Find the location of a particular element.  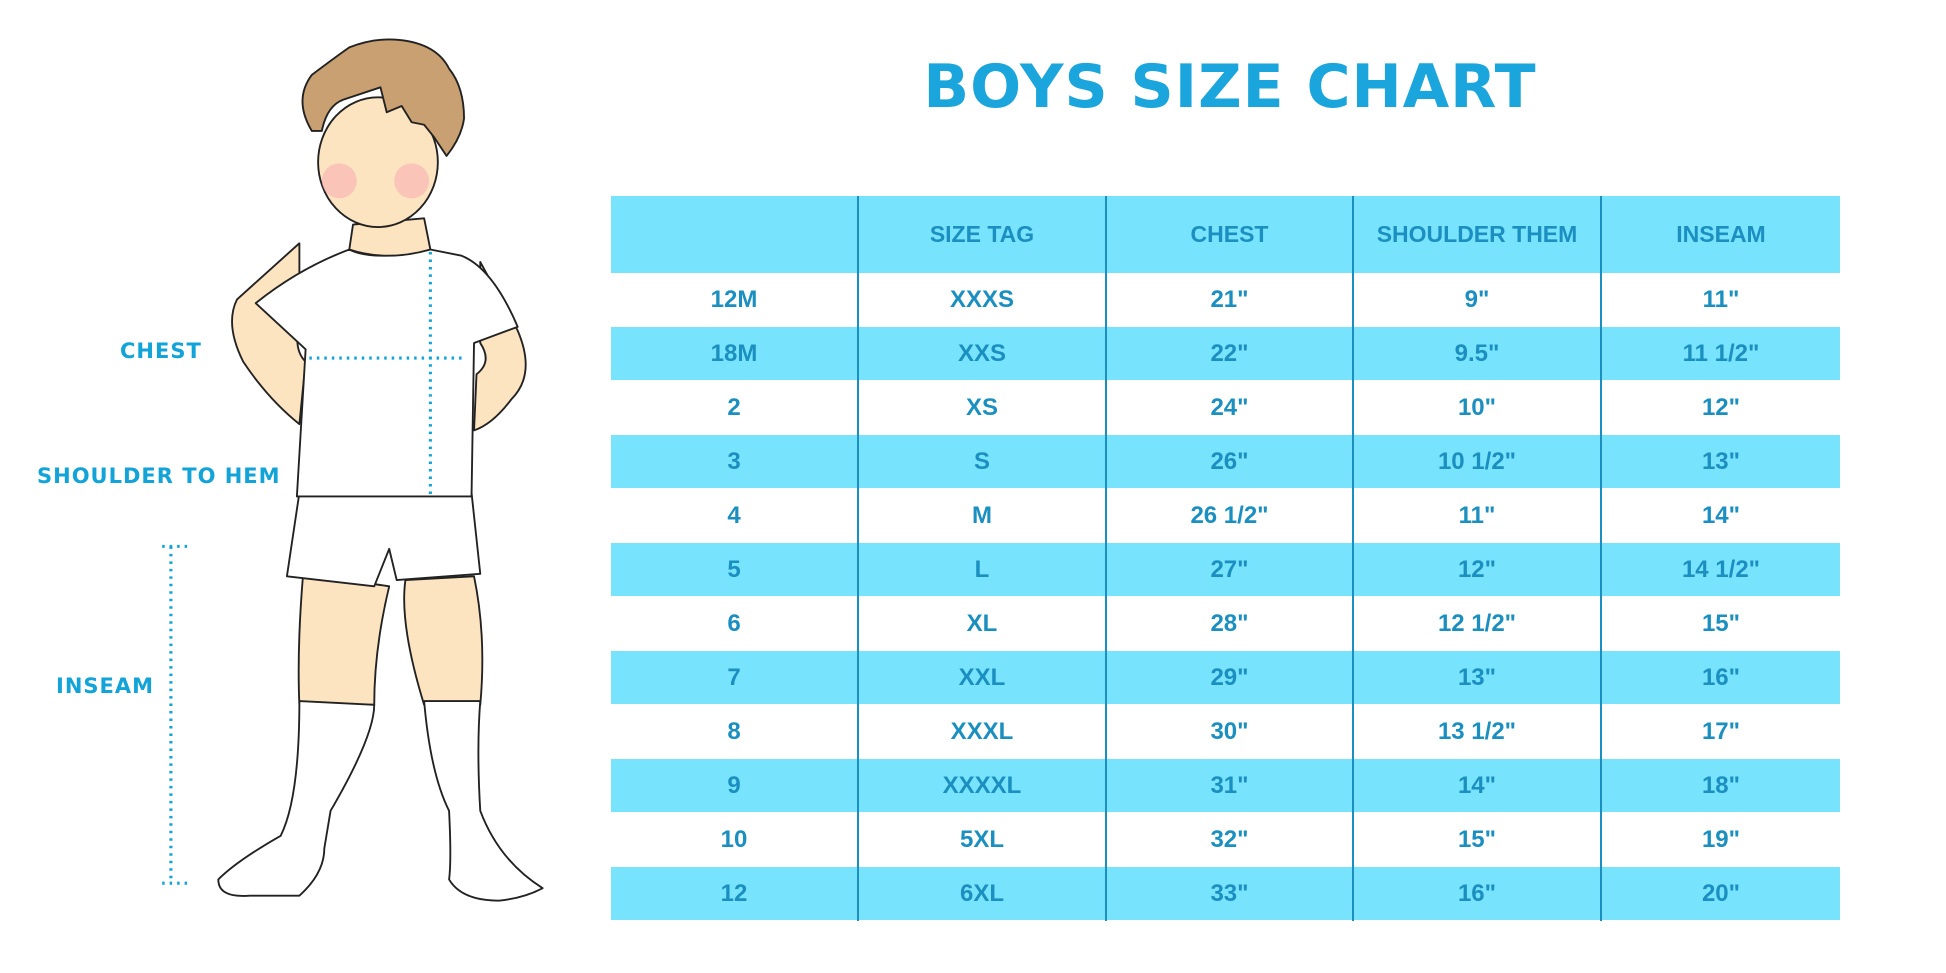

cell-size-tag: XXL is located at coordinates (981, 678).